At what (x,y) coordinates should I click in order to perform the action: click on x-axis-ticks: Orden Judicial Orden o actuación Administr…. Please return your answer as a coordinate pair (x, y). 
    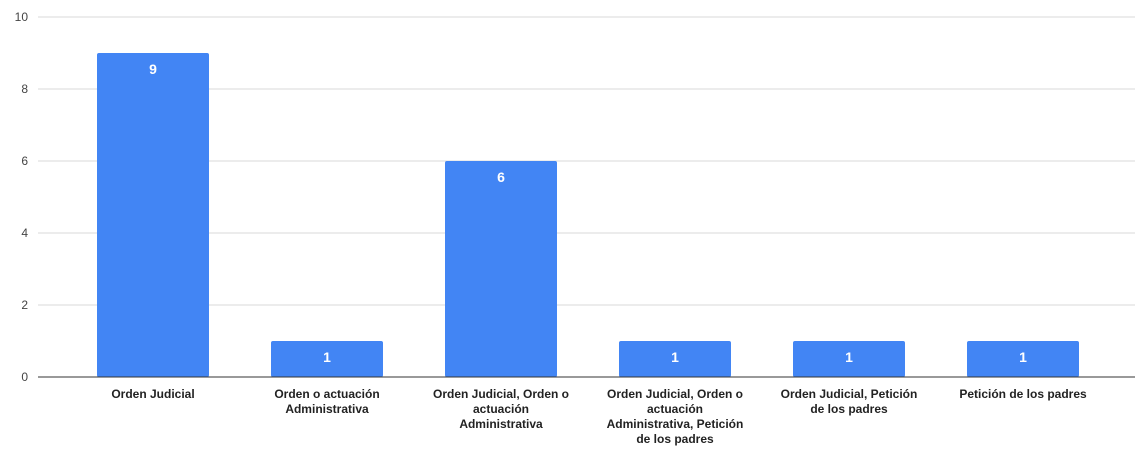
    Looking at the image, I should click on (599, 416).